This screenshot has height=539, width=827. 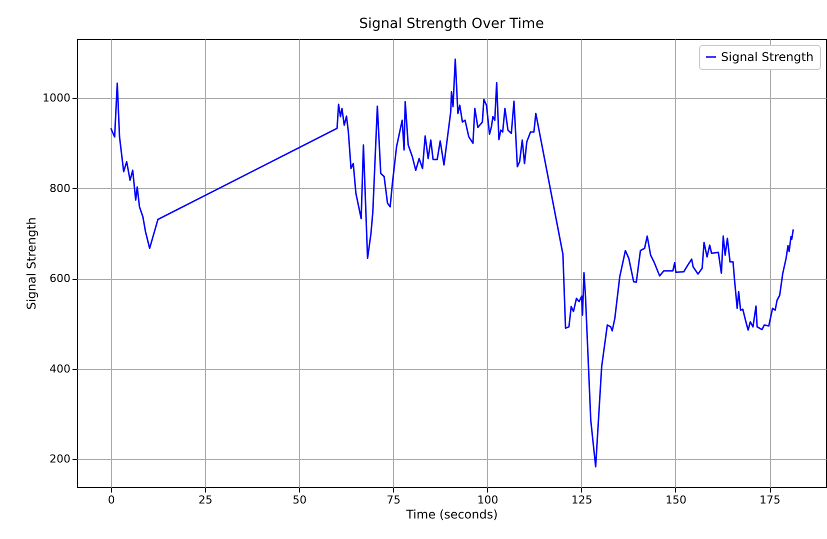 What do you see at coordinates (581, 500) in the screenshot?
I see `x-tick-label: 125` at bounding box center [581, 500].